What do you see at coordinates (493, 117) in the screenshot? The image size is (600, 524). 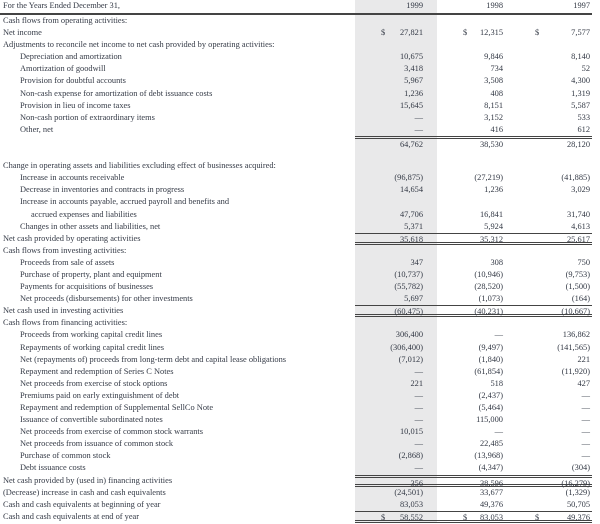 I see `value-text: 3,152` at bounding box center [493, 117].